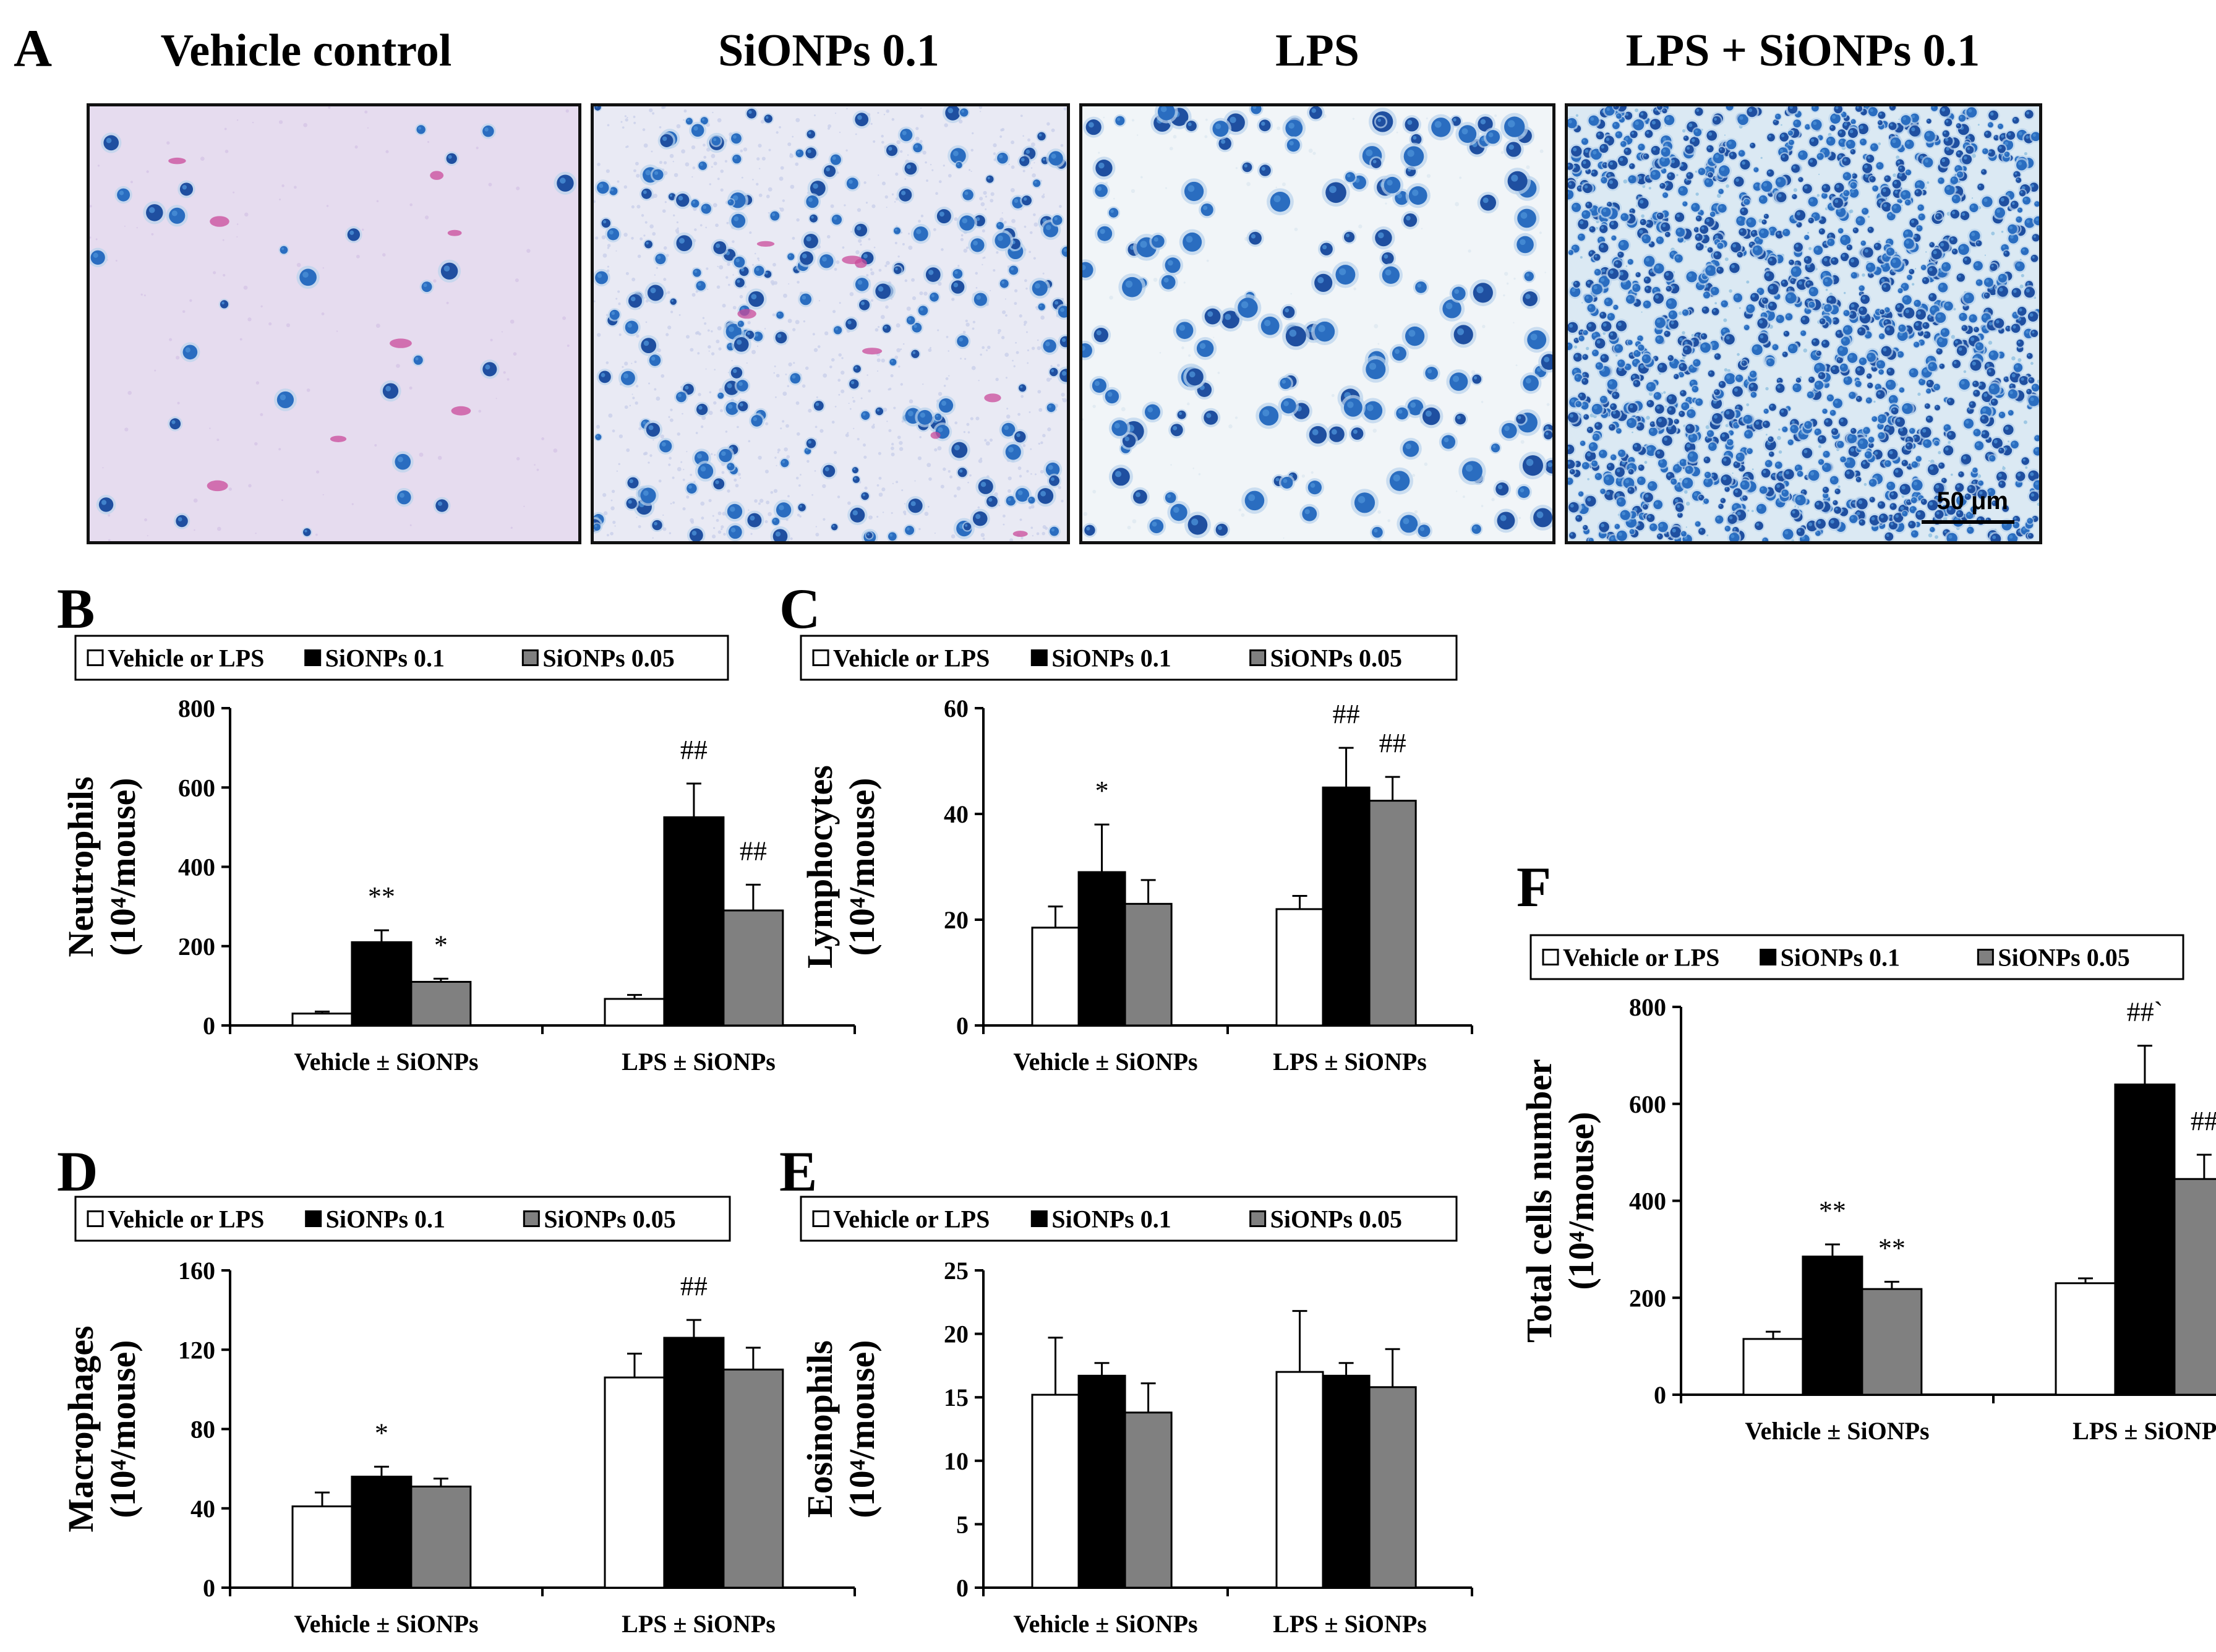 This screenshot has height=1652, width=2216. What do you see at coordinates (1534, 886) in the screenshot?
I see `panel-letter-f: F` at bounding box center [1534, 886].